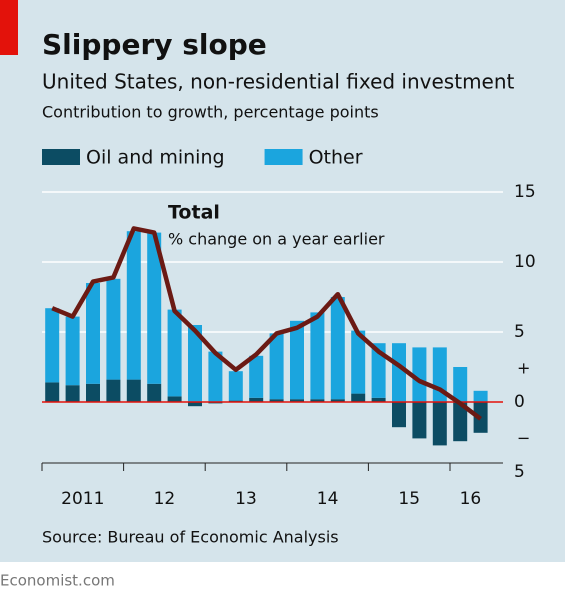  I want to click on x-tick-label: 16, so click(471, 499).